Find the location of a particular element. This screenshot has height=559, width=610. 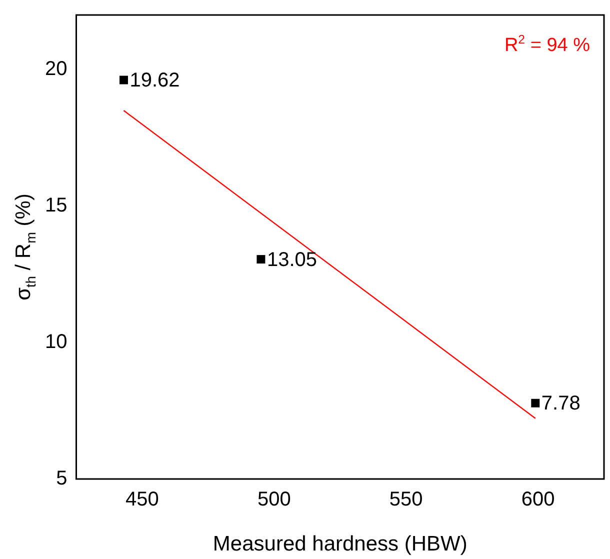

x-tick-label: 450 is located at coordinates (142, 499).